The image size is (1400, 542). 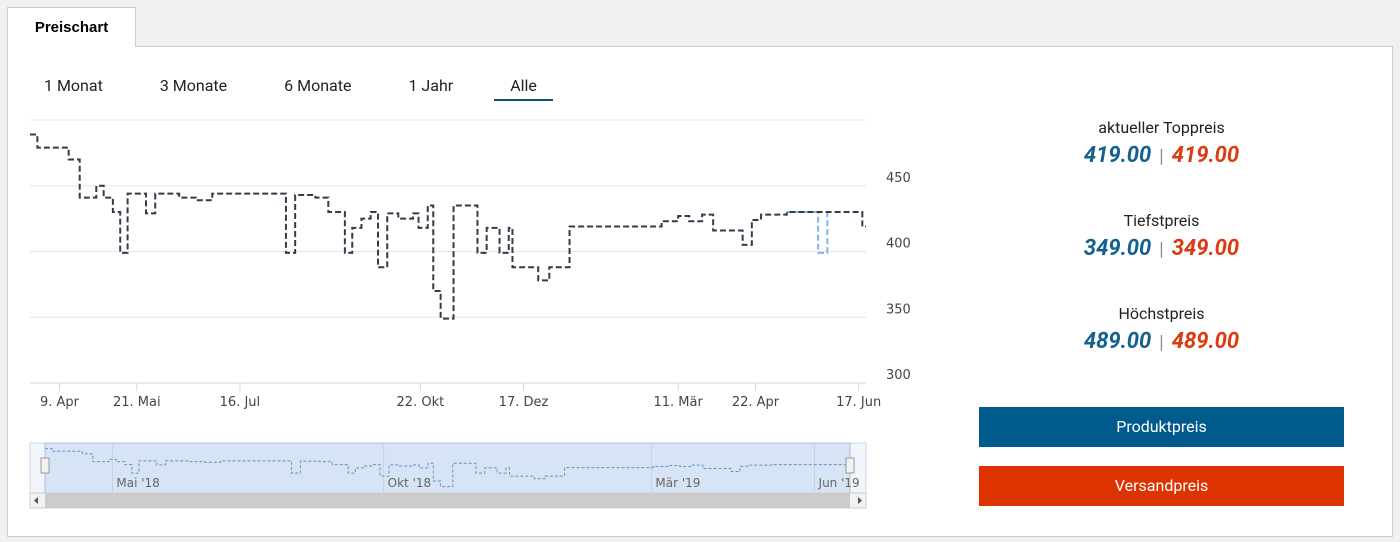 I want to click on legend-button: Produktpreis, so click(x=1161, y=427).